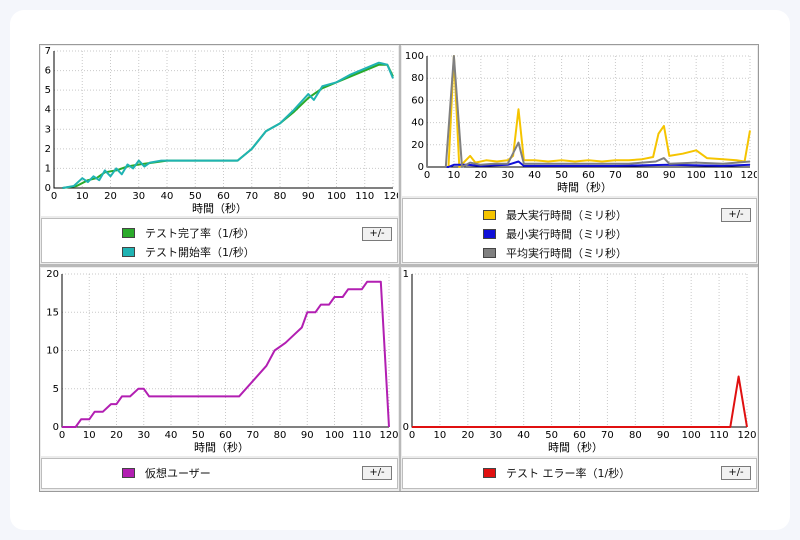 Image resolution: width=800 pixels, height=540 pixels. I want to click on legend-item-test-error-rate: テスト エラー率（1/秒）, so click(556, 473).